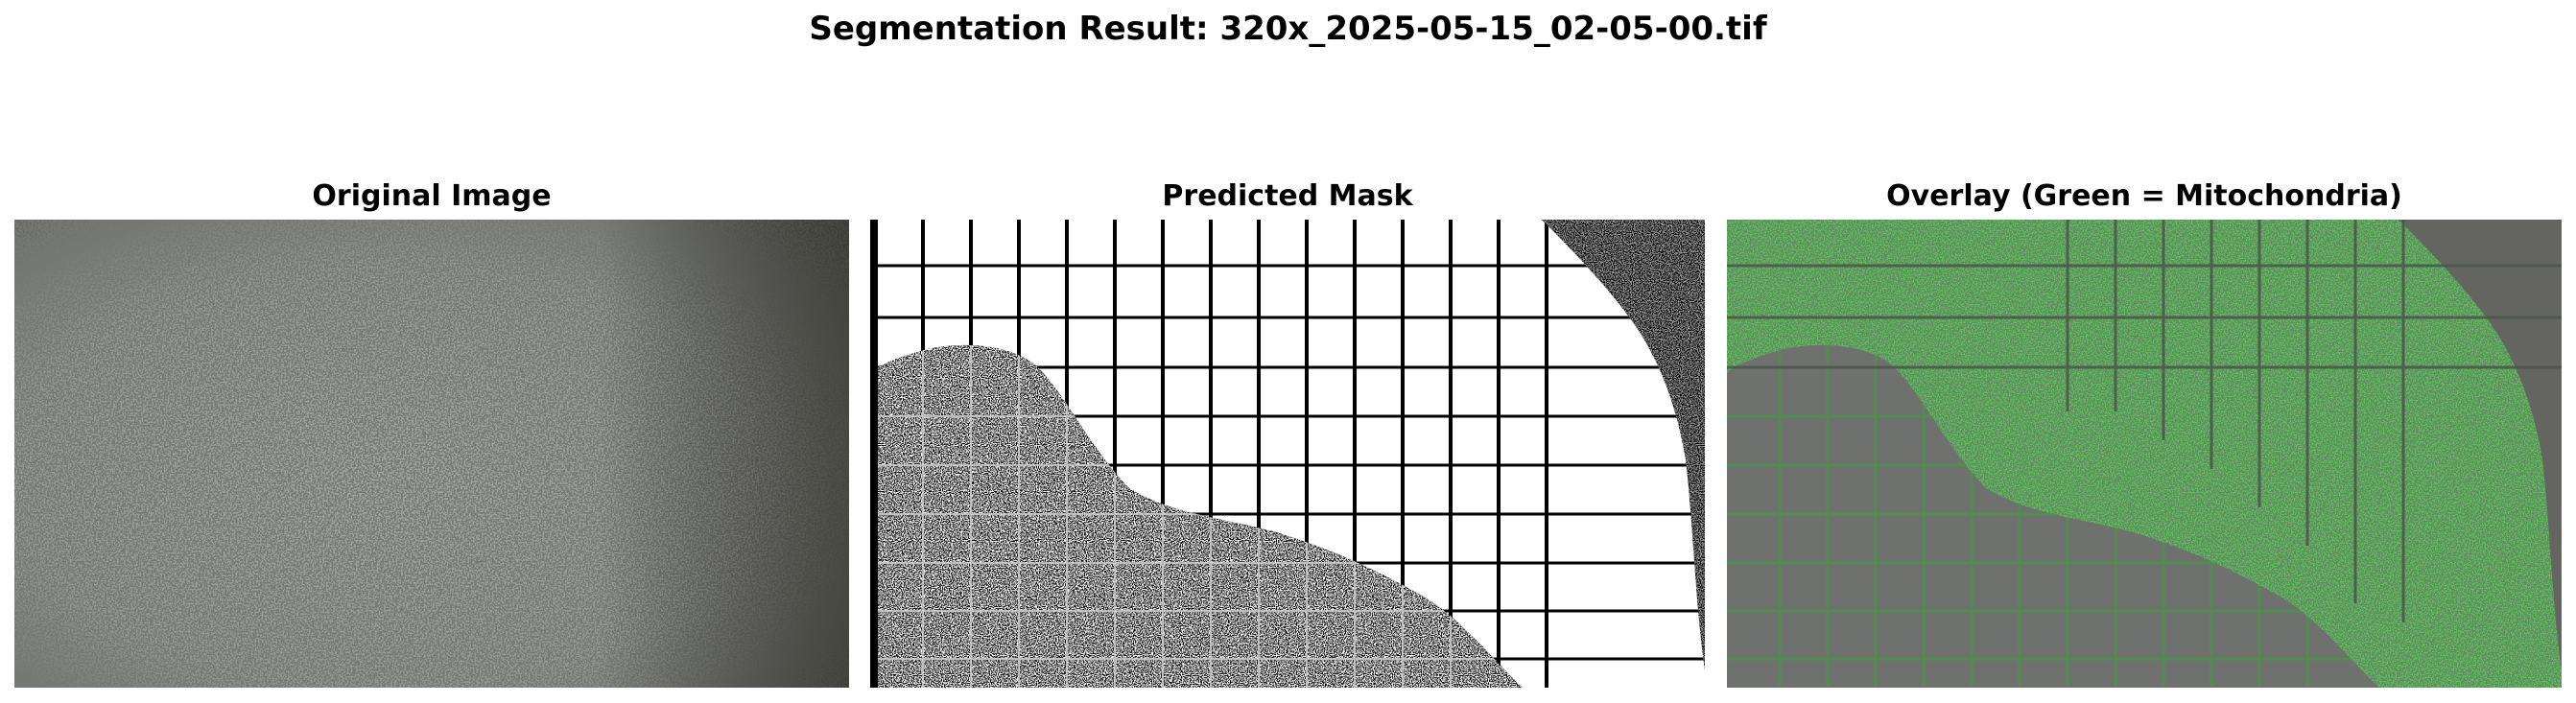  What do you see at coordinates (2144, 196) in the screenshot?
I see `panel-title-overlay: Overlay (Green = Mitochondria)` at bounding box center [2144, 196].